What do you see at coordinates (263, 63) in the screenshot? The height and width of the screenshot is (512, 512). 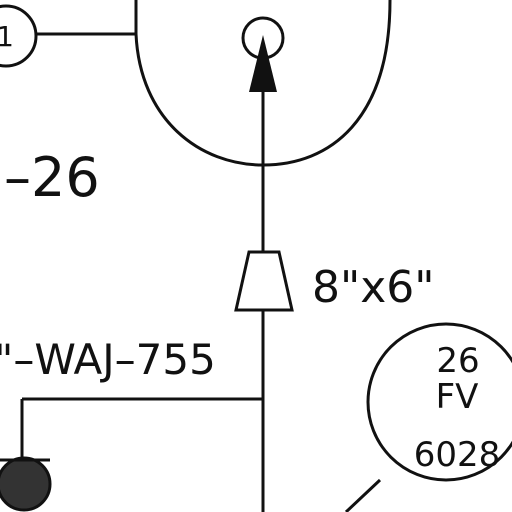 I see `flow-arrow-head` at bounding box center [263, 63].